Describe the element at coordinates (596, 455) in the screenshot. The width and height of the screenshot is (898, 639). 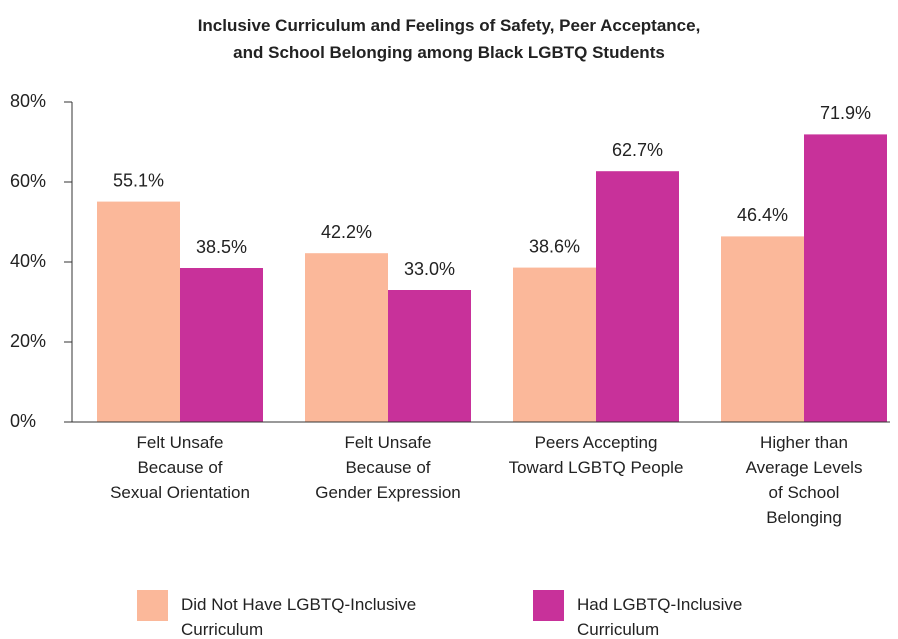
I see `x-tick-label: Peers Accepting Toward LGBTQ People` at that location.